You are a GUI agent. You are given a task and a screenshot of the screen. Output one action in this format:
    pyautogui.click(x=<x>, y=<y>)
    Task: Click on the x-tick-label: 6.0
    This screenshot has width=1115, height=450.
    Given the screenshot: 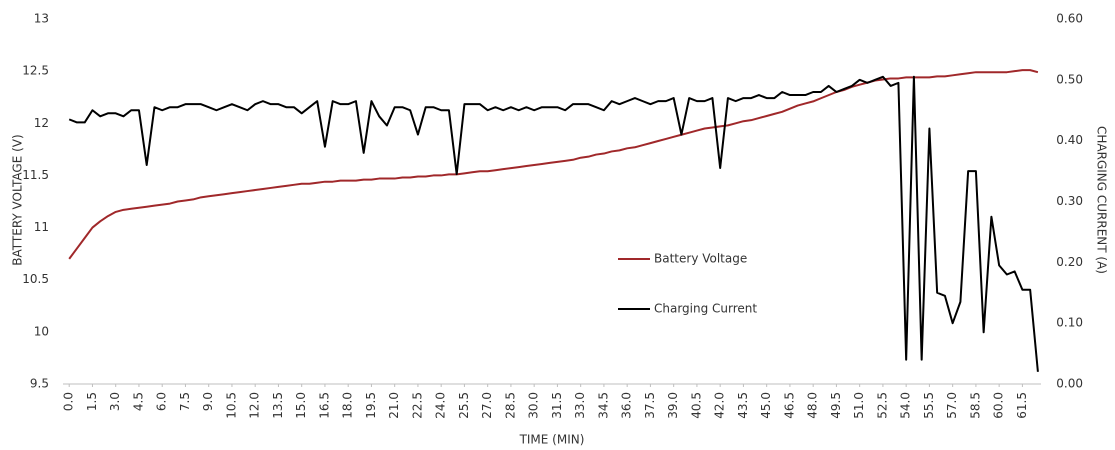 What is the action you would take?
    pyautogui.click(x=162, y=401)
    